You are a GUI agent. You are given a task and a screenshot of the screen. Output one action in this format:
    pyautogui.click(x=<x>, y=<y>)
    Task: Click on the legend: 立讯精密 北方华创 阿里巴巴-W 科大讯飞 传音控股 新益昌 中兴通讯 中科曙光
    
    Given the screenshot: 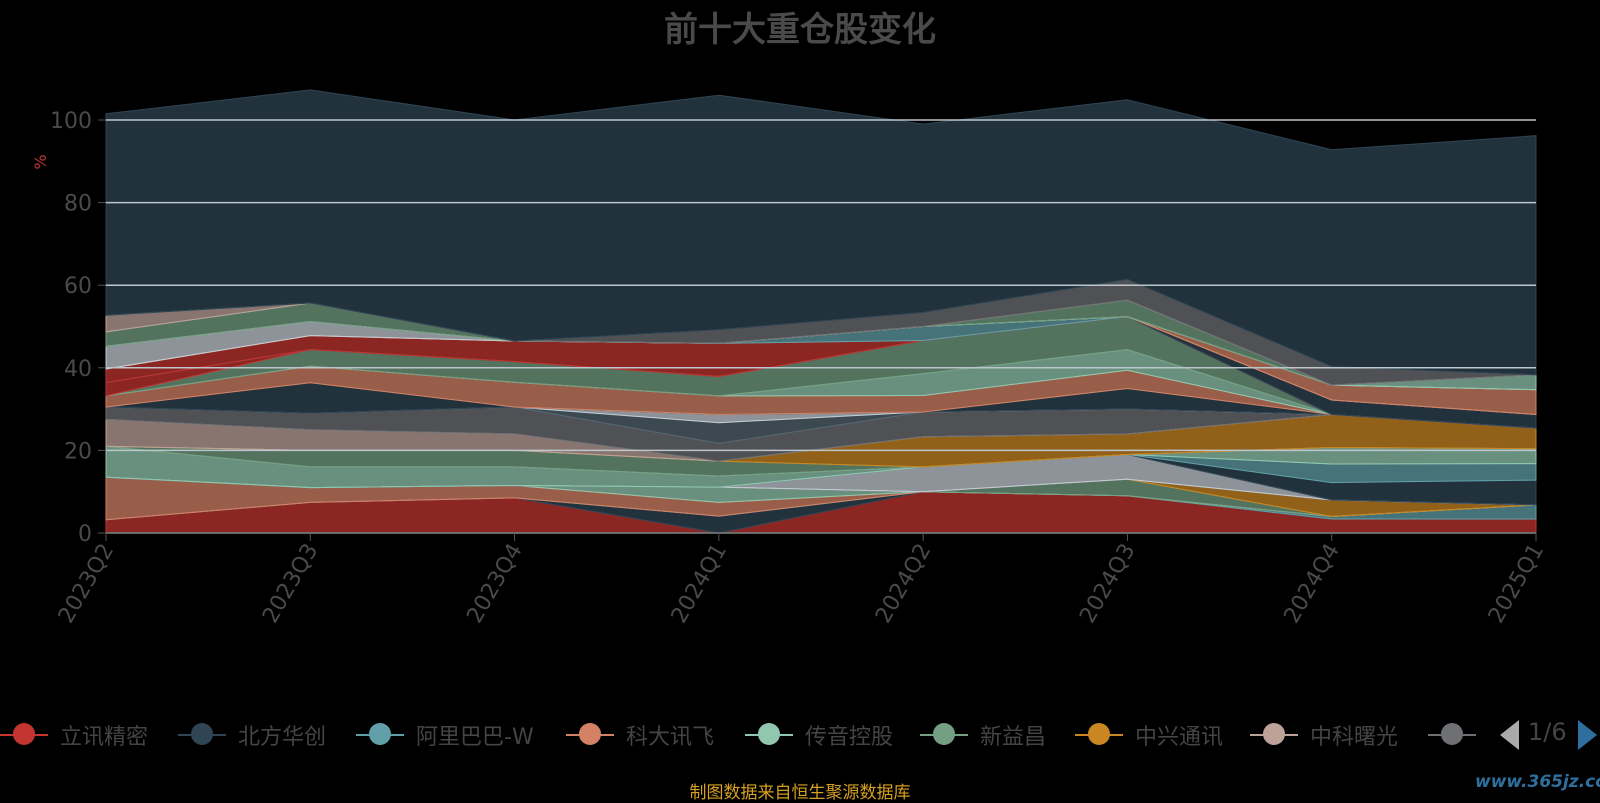 What is the action you would take?
    pyautogui.click(x=800, y=734)
    